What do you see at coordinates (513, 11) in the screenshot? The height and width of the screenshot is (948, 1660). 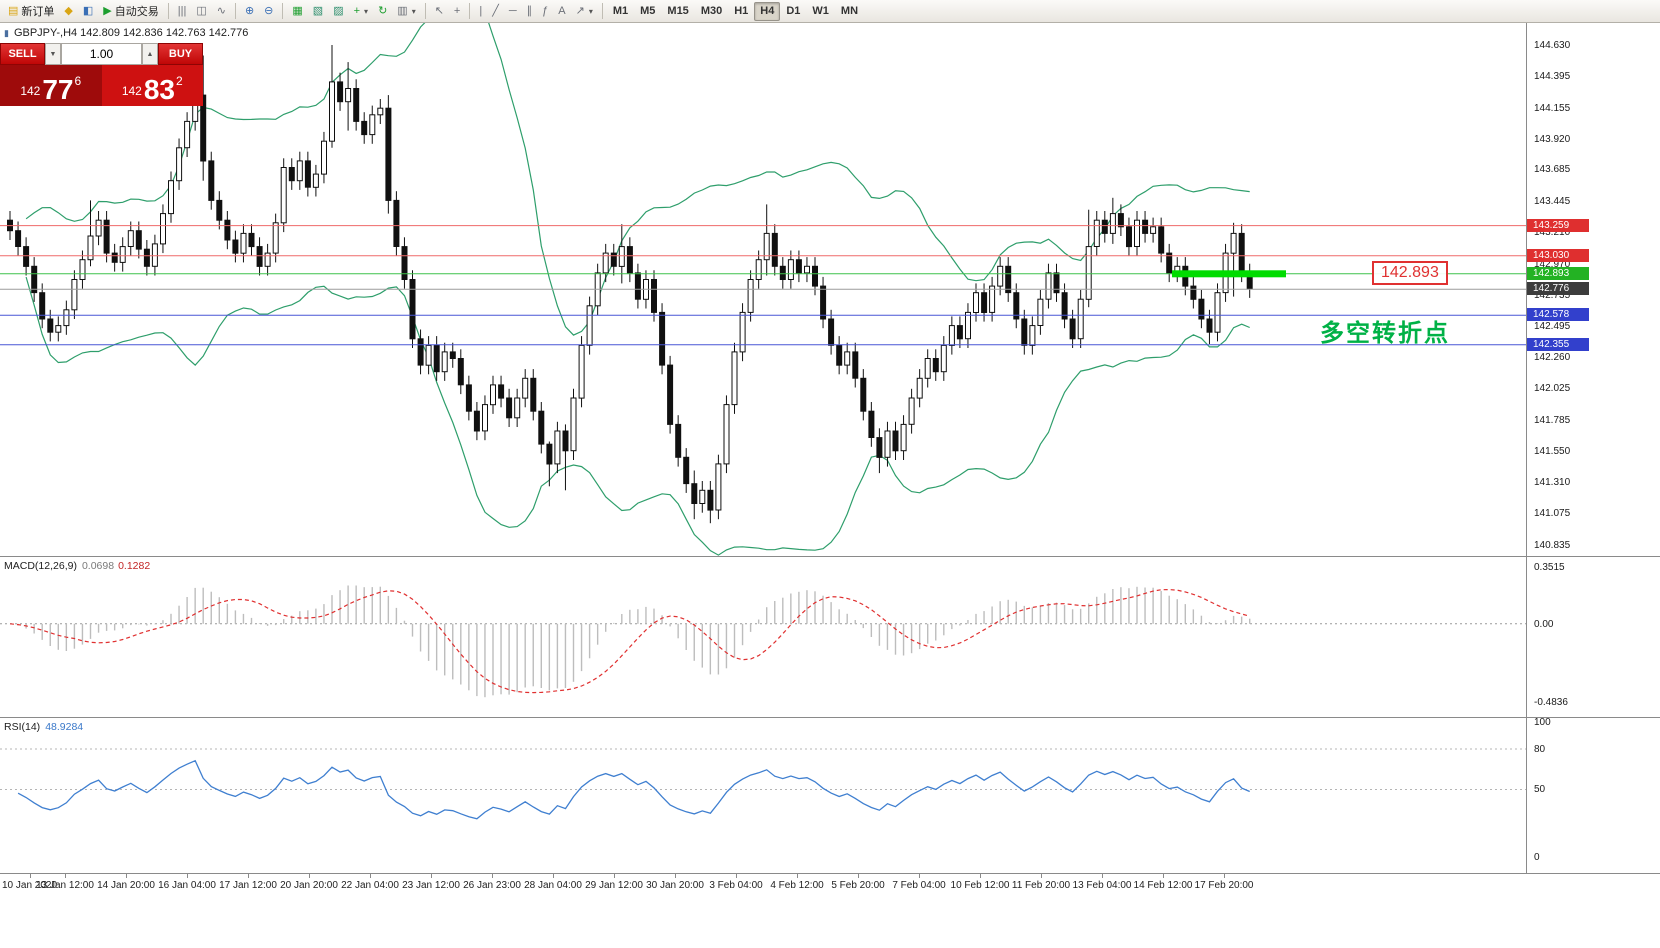 I see `horizontal-line-tool-button: ─` at bounding box center [513, 11].